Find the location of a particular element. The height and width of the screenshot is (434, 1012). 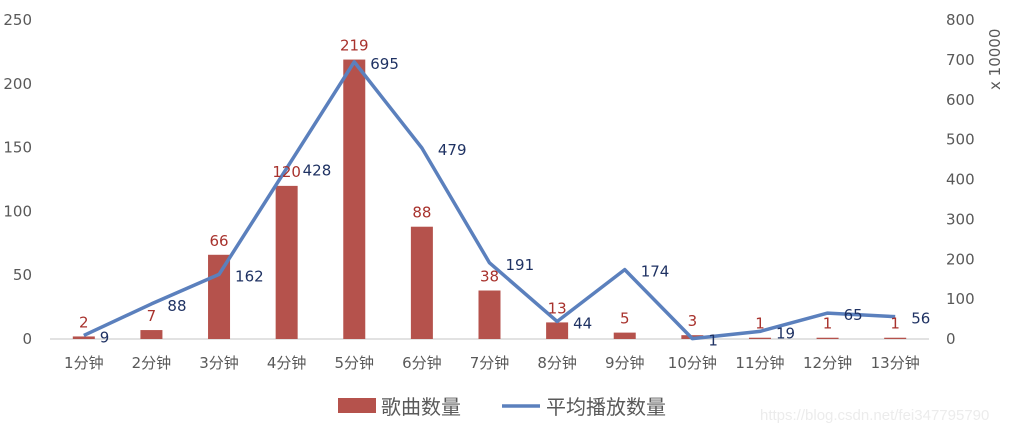

y-left-tick-label: 100 is located at coordinates (17, 211).